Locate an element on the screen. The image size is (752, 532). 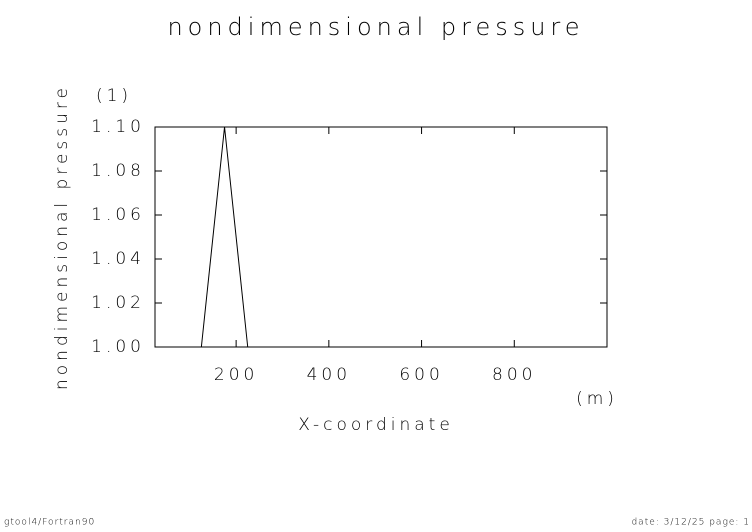
y-tick-label: 1.00 is located at coordinates (118, 347).